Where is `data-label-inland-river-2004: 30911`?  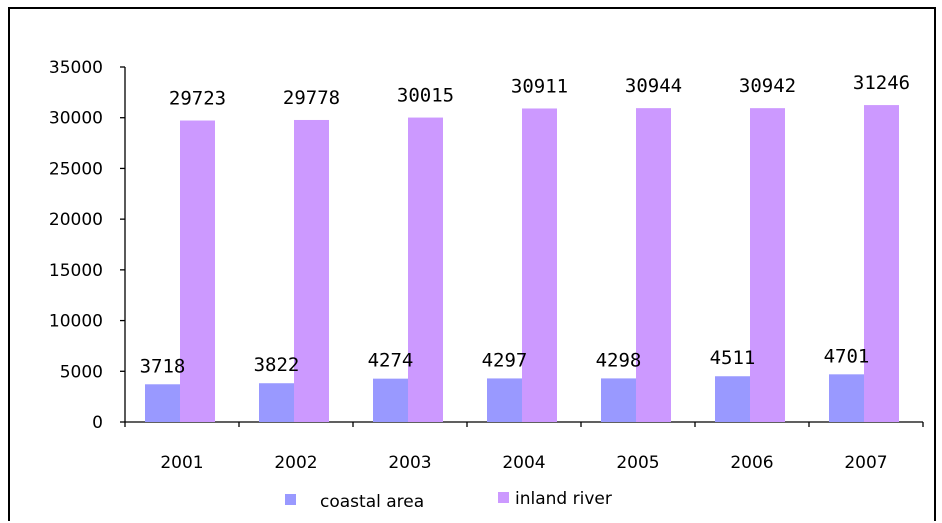
data-label-inland-river-2004: 30911 is located at coordinates (539, 86).